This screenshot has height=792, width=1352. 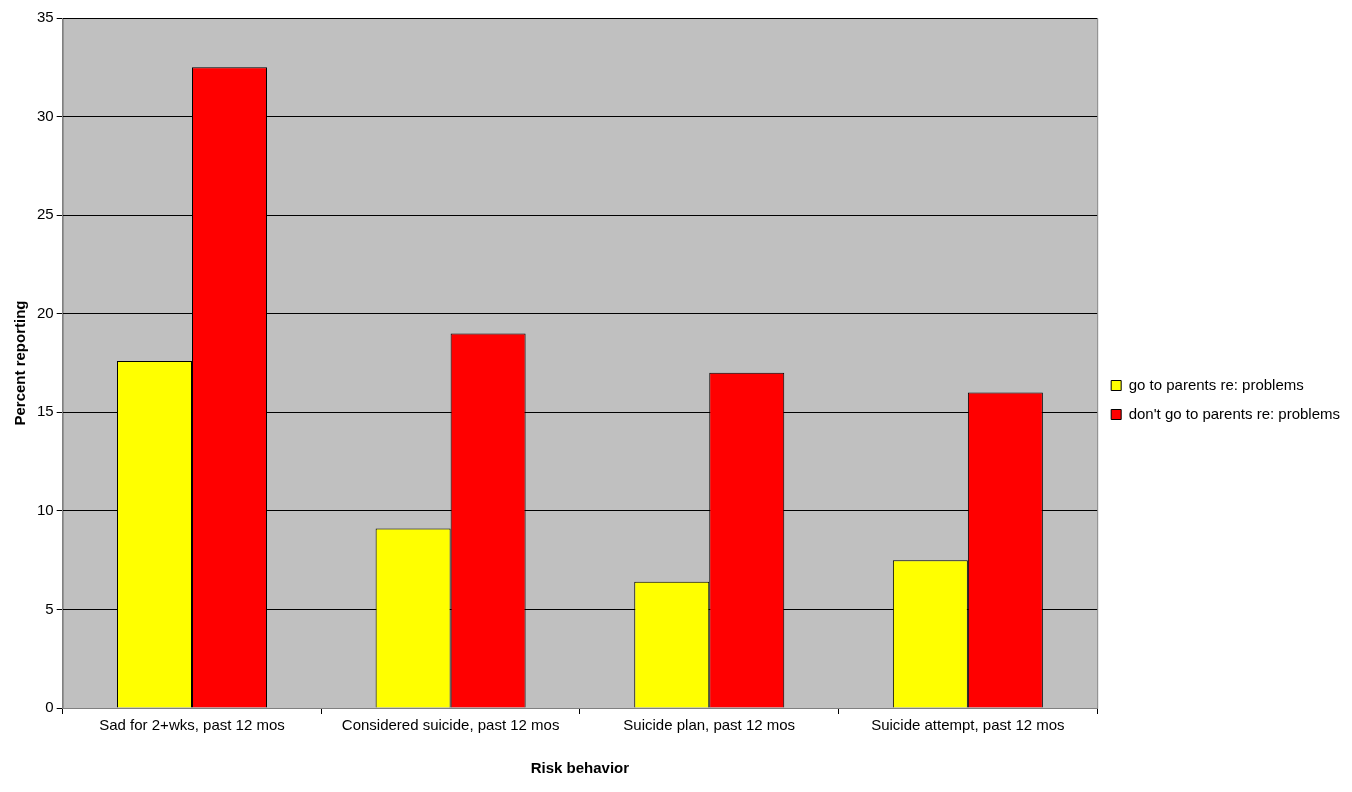 What do you see at coordinates (45, 115) in the screenshot?
I see `y-tick-label: 30` at bounding box center [45, 115].